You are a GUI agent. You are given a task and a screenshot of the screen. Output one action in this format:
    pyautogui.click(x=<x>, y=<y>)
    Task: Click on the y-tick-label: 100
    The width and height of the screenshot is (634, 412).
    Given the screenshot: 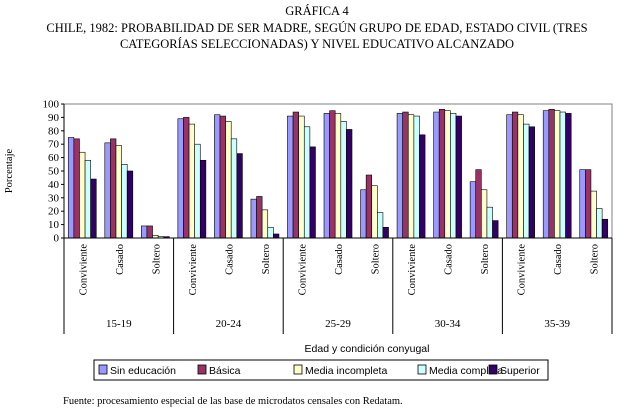 What is the action you would take?
    pyautogui.click(x=51, y=105)
    